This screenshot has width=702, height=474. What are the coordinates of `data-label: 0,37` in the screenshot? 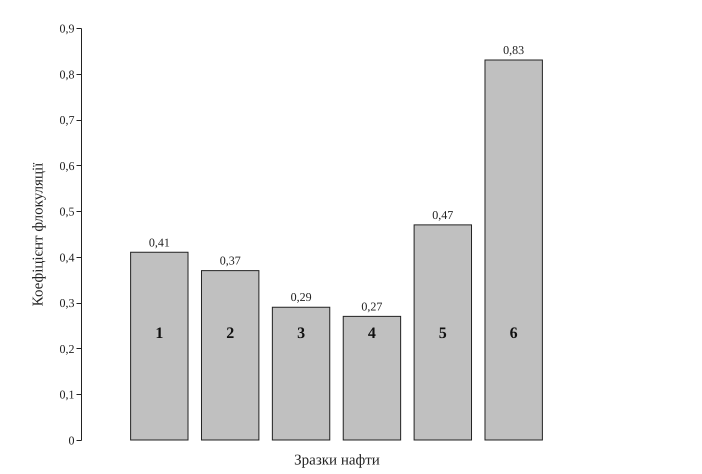 It's located at (230, 261).